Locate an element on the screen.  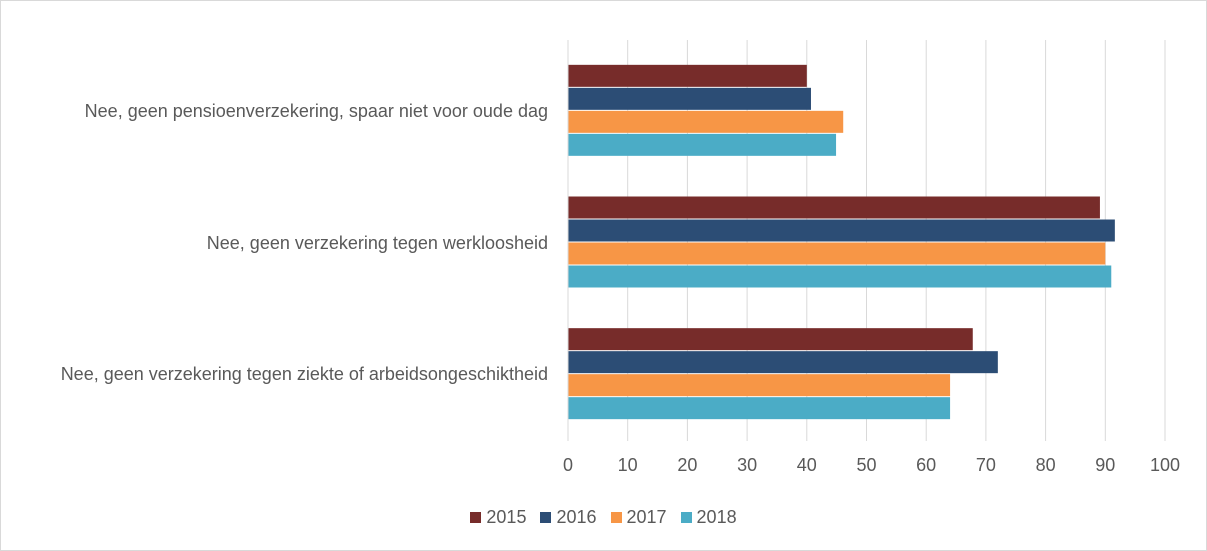
legend-item: 2015 is located at coordinates (498, 517).